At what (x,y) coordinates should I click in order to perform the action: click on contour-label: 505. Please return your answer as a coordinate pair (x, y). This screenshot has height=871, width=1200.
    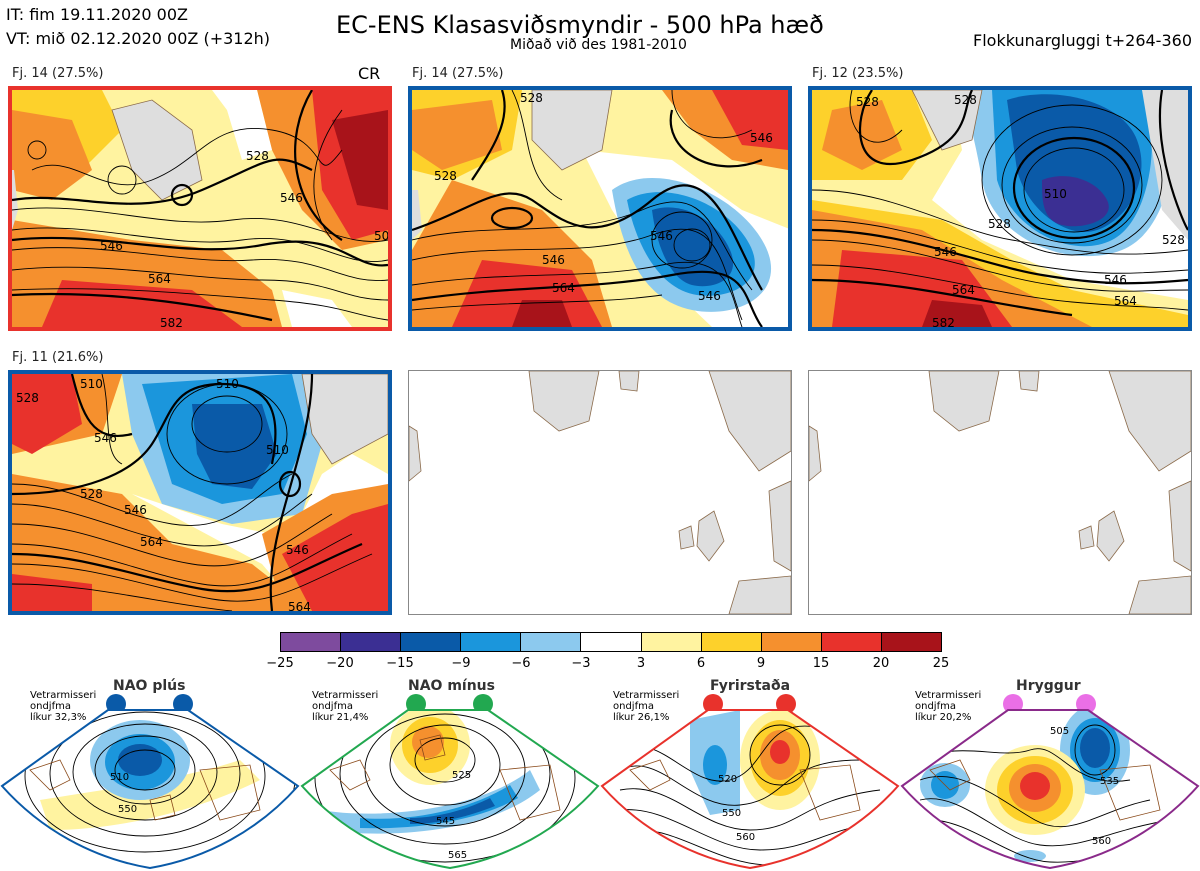
    Looking at the image, I should click on (1059, 731).